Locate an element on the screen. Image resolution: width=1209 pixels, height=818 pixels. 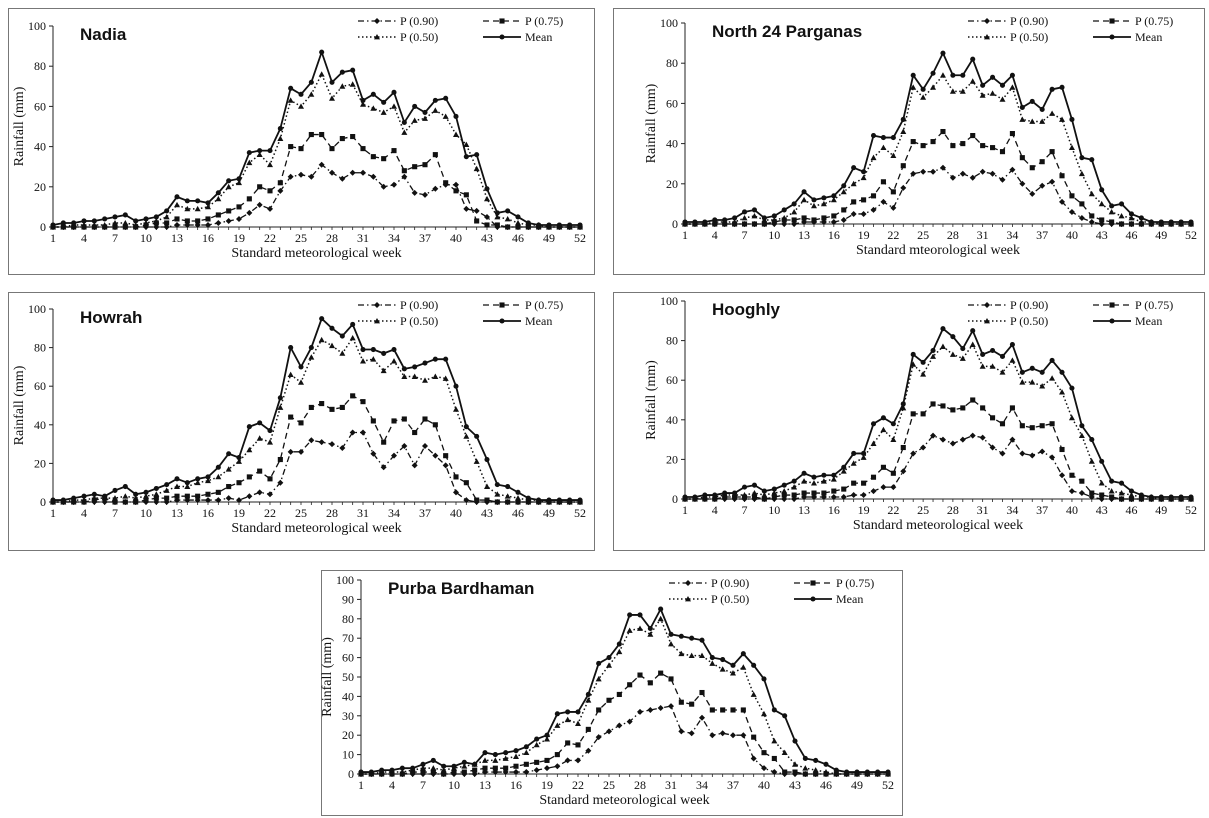
x-tick-label: 1 is located at coordinates (53, 513).